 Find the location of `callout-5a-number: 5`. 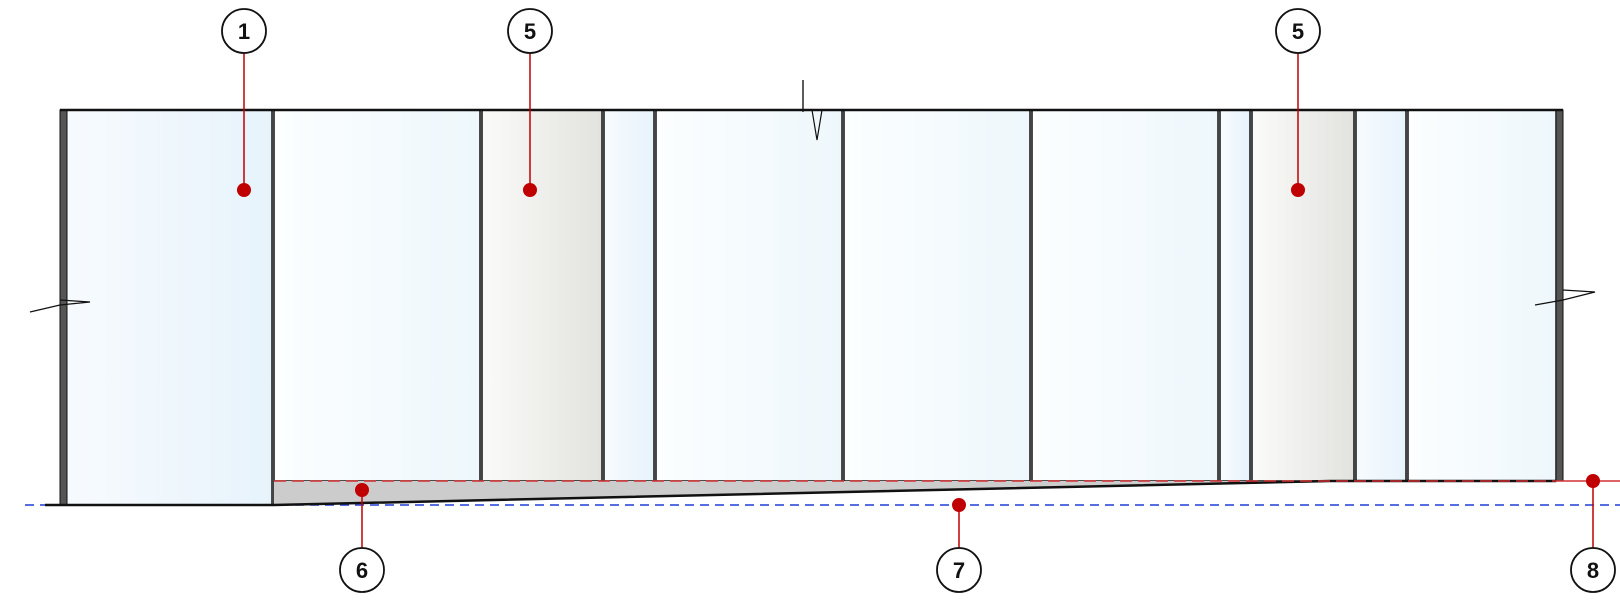

callout-5a-number: 5 is located at coordinates (530, 31).